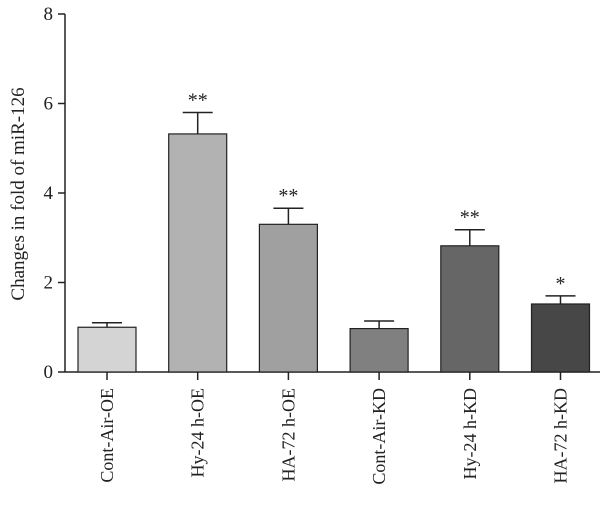 The image size is (600, 521). What do you see at coordinates (561, 435) in the screenshot?
I see `x-category-label: HA-72 h-KD` at bounding box center [561, 435].